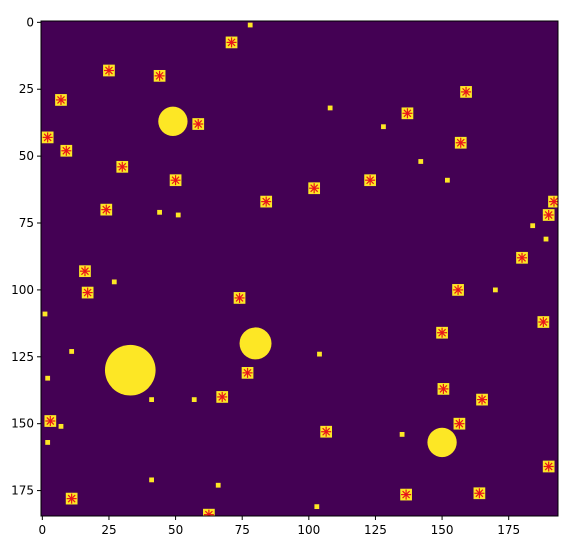  I want to click on y-tick-label: 75, so click(26, 223).